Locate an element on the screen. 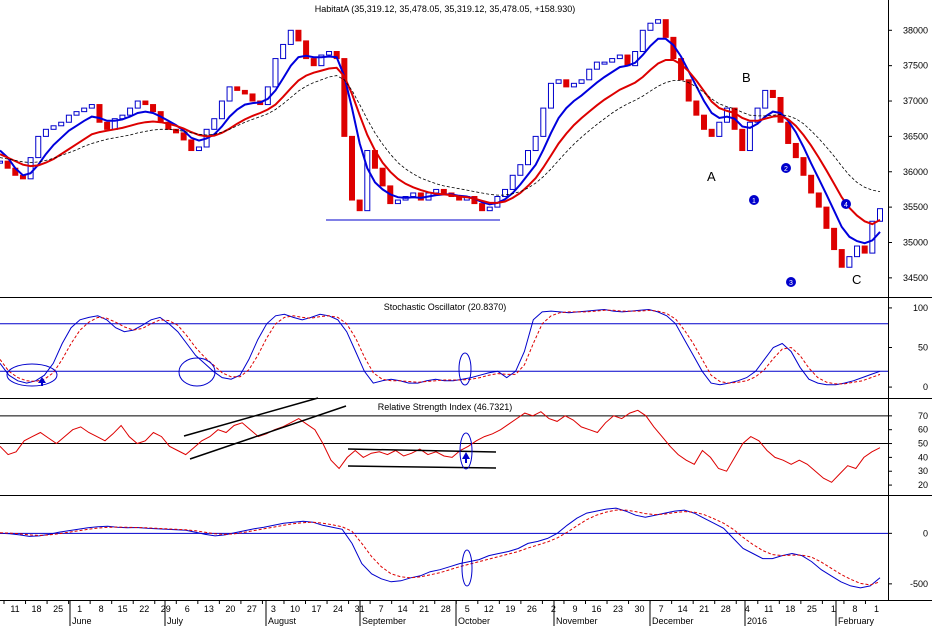  x-tick-label: 21 is located at coordinates (704, 609).